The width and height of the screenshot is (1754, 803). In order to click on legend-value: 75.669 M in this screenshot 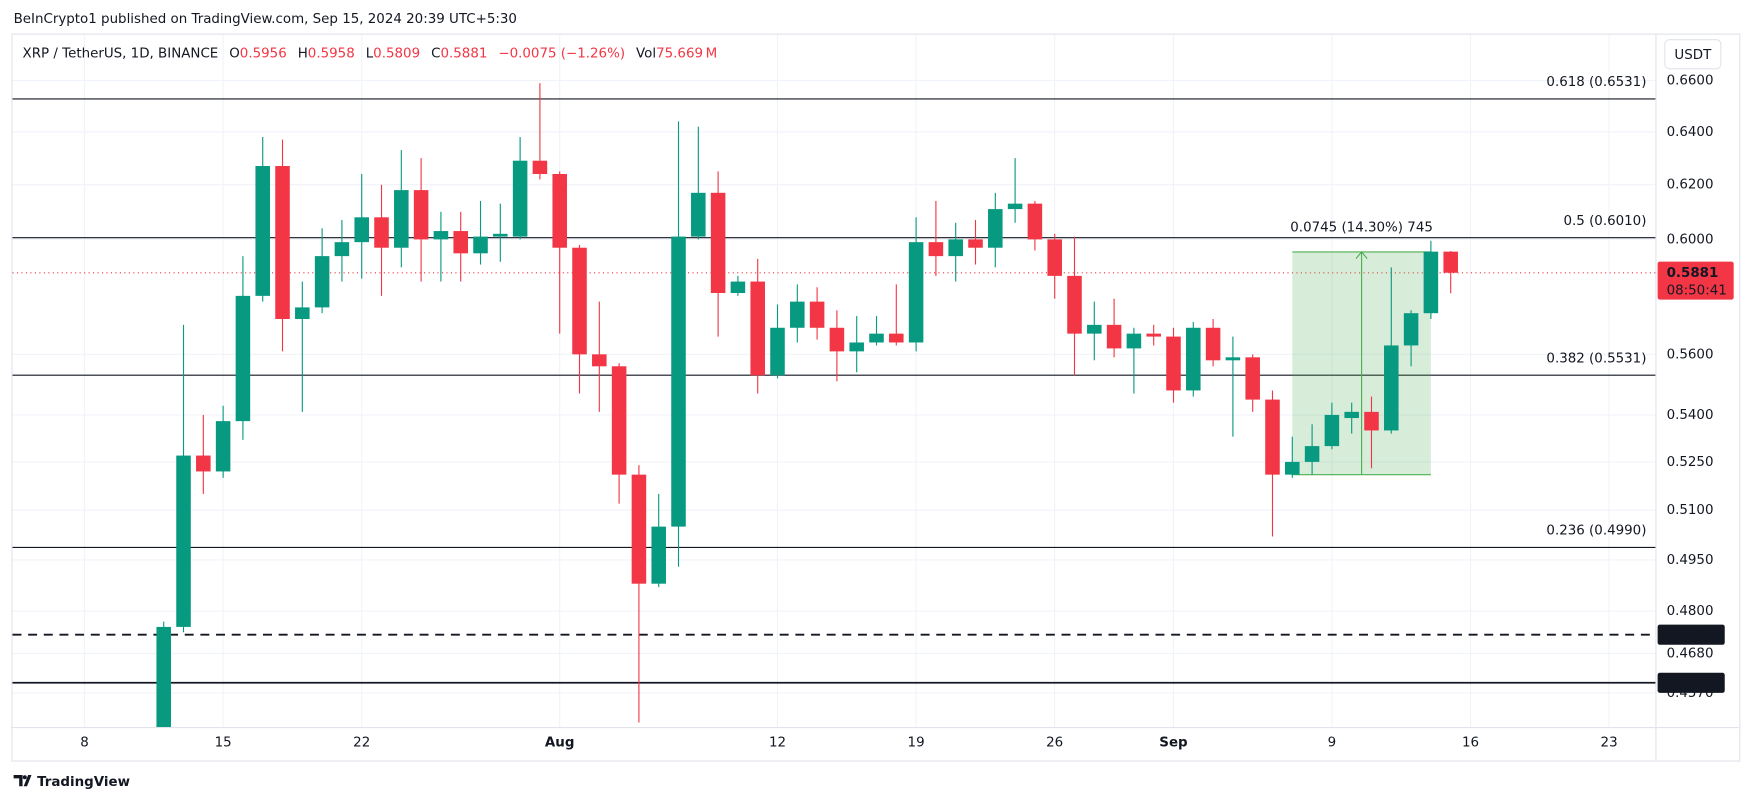, I will do `click(686, 54)`.